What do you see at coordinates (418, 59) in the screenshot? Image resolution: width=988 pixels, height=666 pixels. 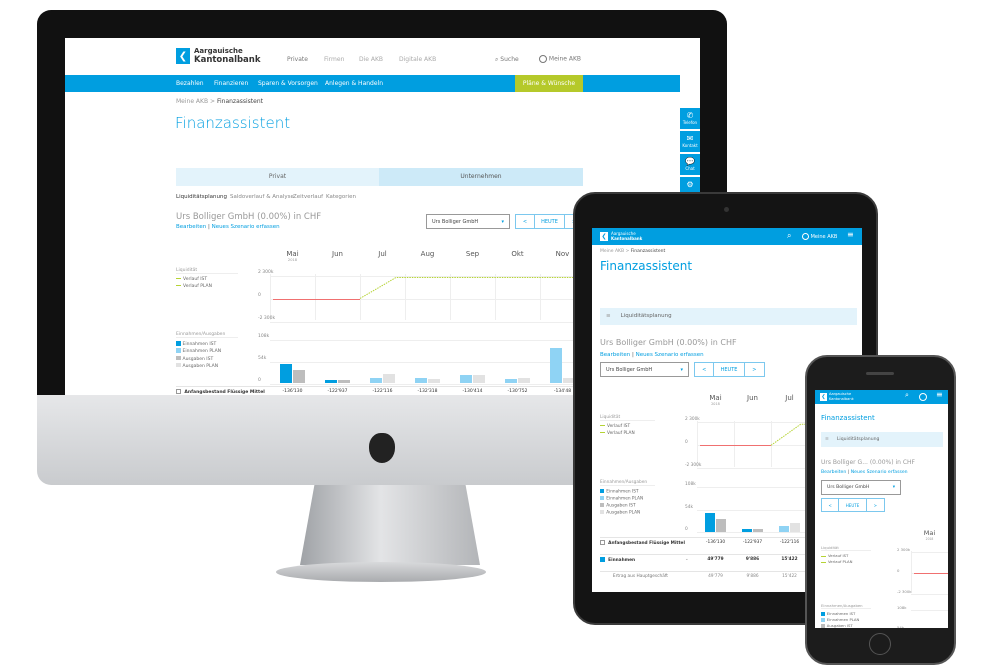 I see `top-nav-digitale-akb: Digitale AKB` at bounding box center [418, 59].